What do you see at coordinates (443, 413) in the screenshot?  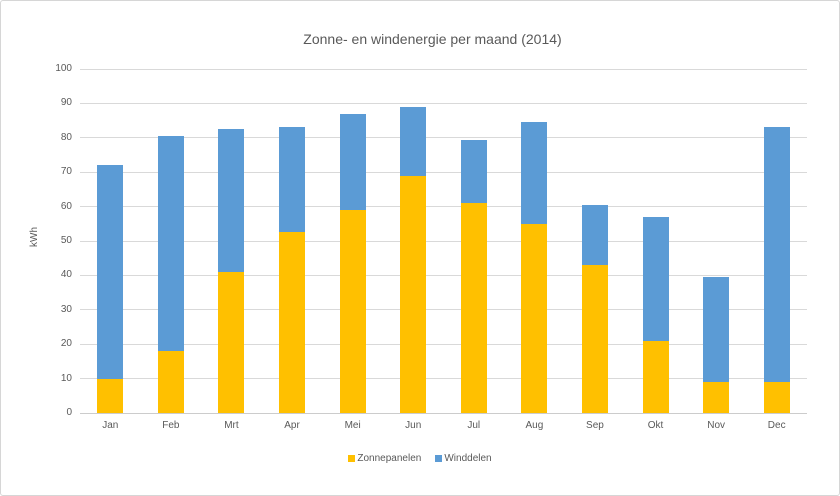 I see `x-axis-line` at bounding box center [443, 413].